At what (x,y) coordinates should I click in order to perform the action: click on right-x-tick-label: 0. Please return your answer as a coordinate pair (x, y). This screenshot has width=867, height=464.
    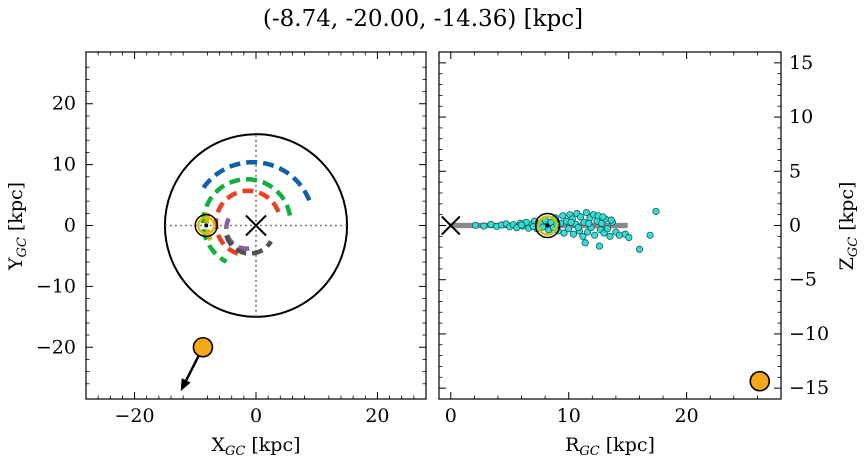
    Looking at the image, I should click on (451, 416).